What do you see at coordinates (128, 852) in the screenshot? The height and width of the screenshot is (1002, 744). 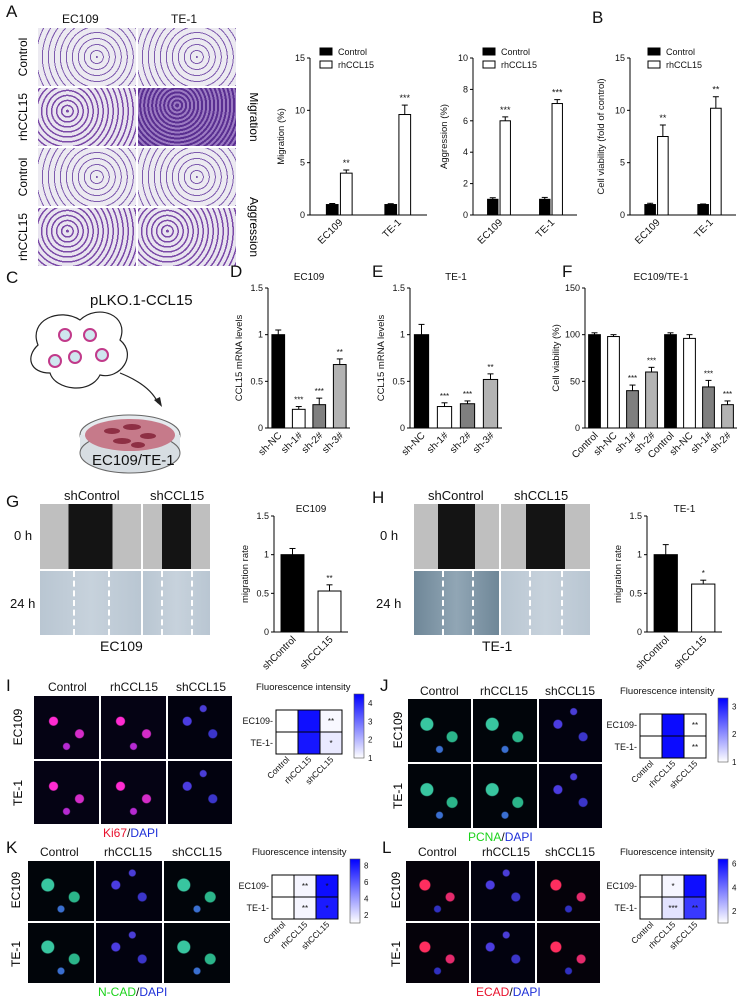 I see `k-col-rhccl15: rhCCL15` at bounding box center [128, 852].